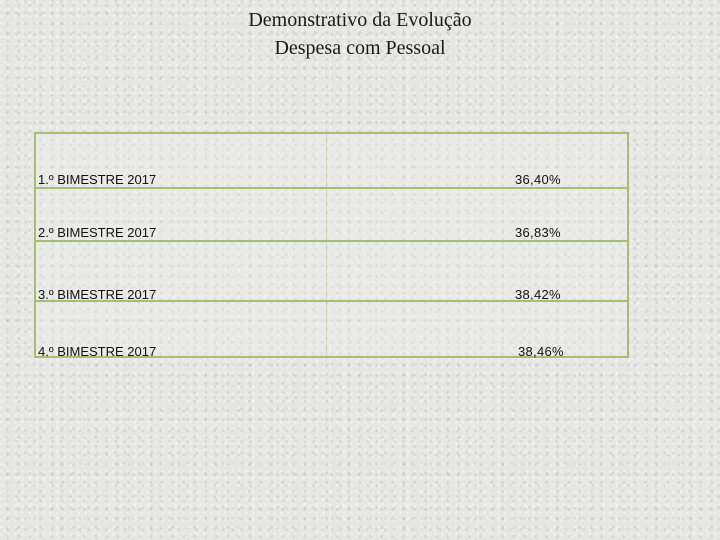  Describe the element at coordinates (331, 272) in the screenshot. I see `table-row: 3.º BIMESTRE 2017 38,42%` at that location.